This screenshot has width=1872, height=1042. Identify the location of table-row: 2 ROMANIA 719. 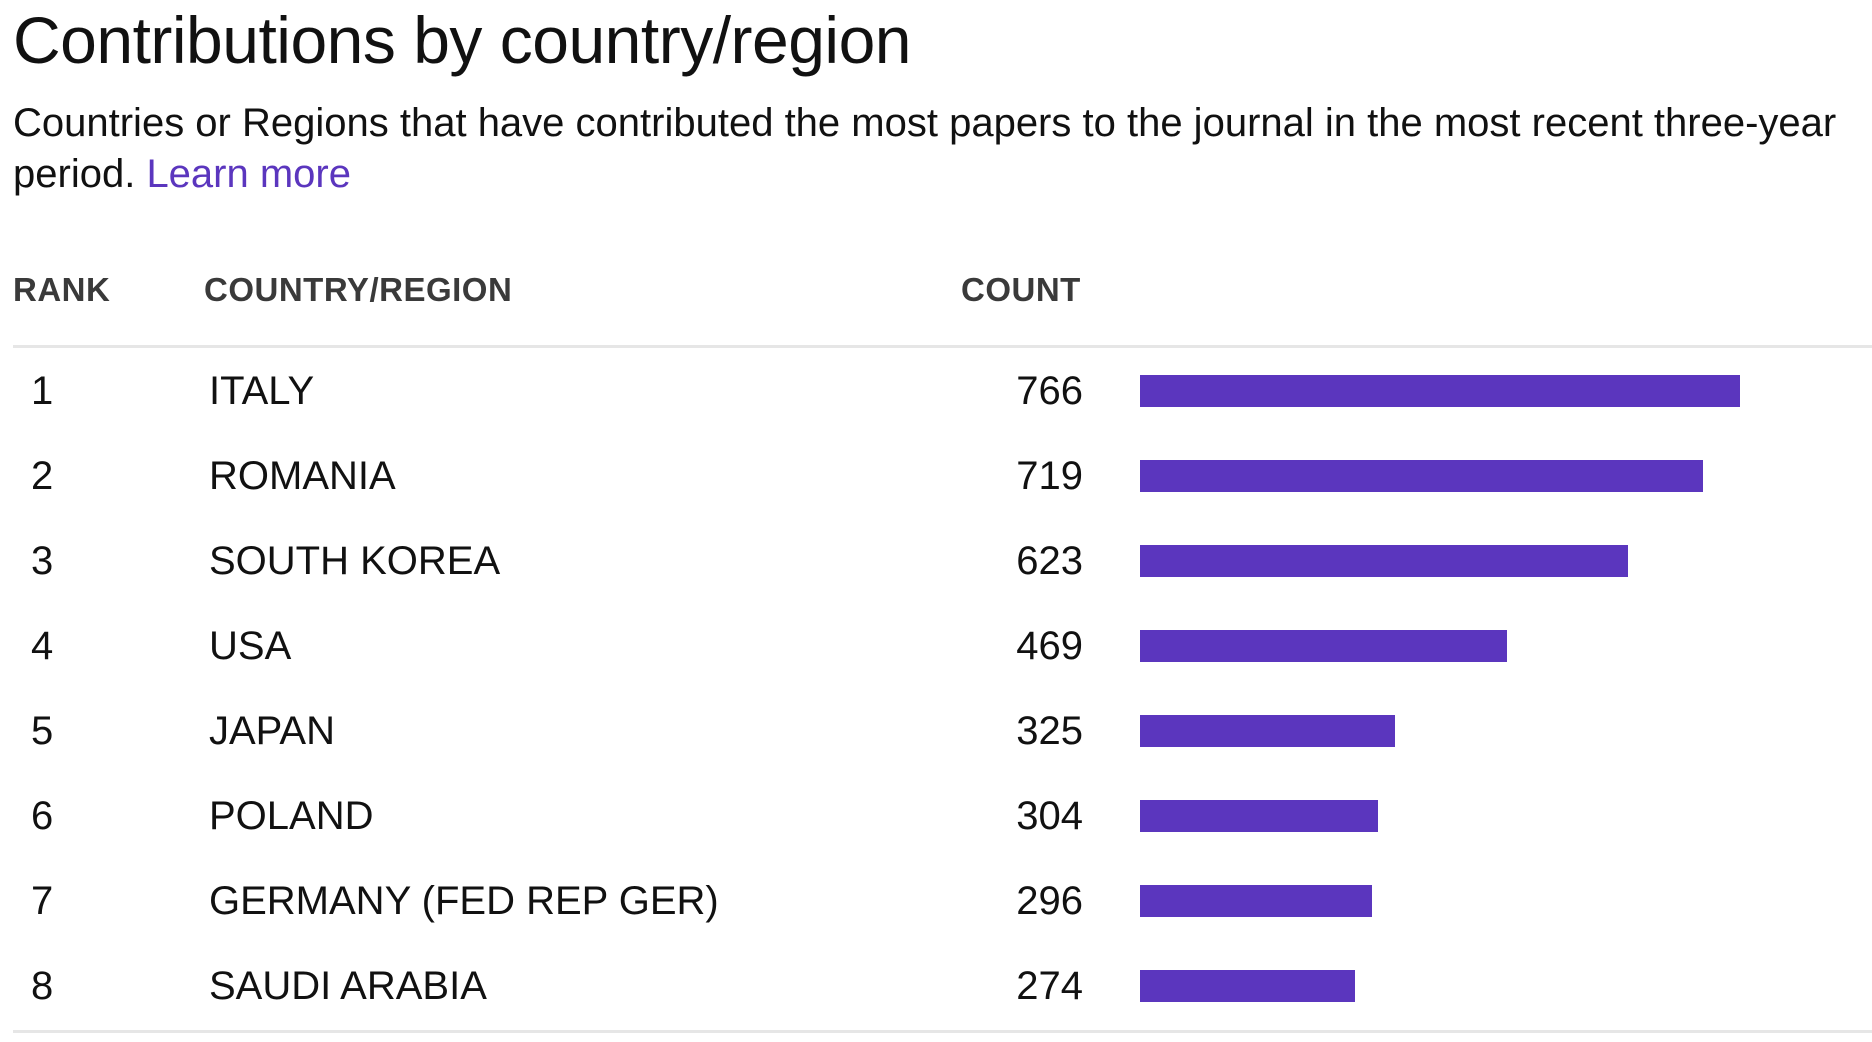
(942, 475).